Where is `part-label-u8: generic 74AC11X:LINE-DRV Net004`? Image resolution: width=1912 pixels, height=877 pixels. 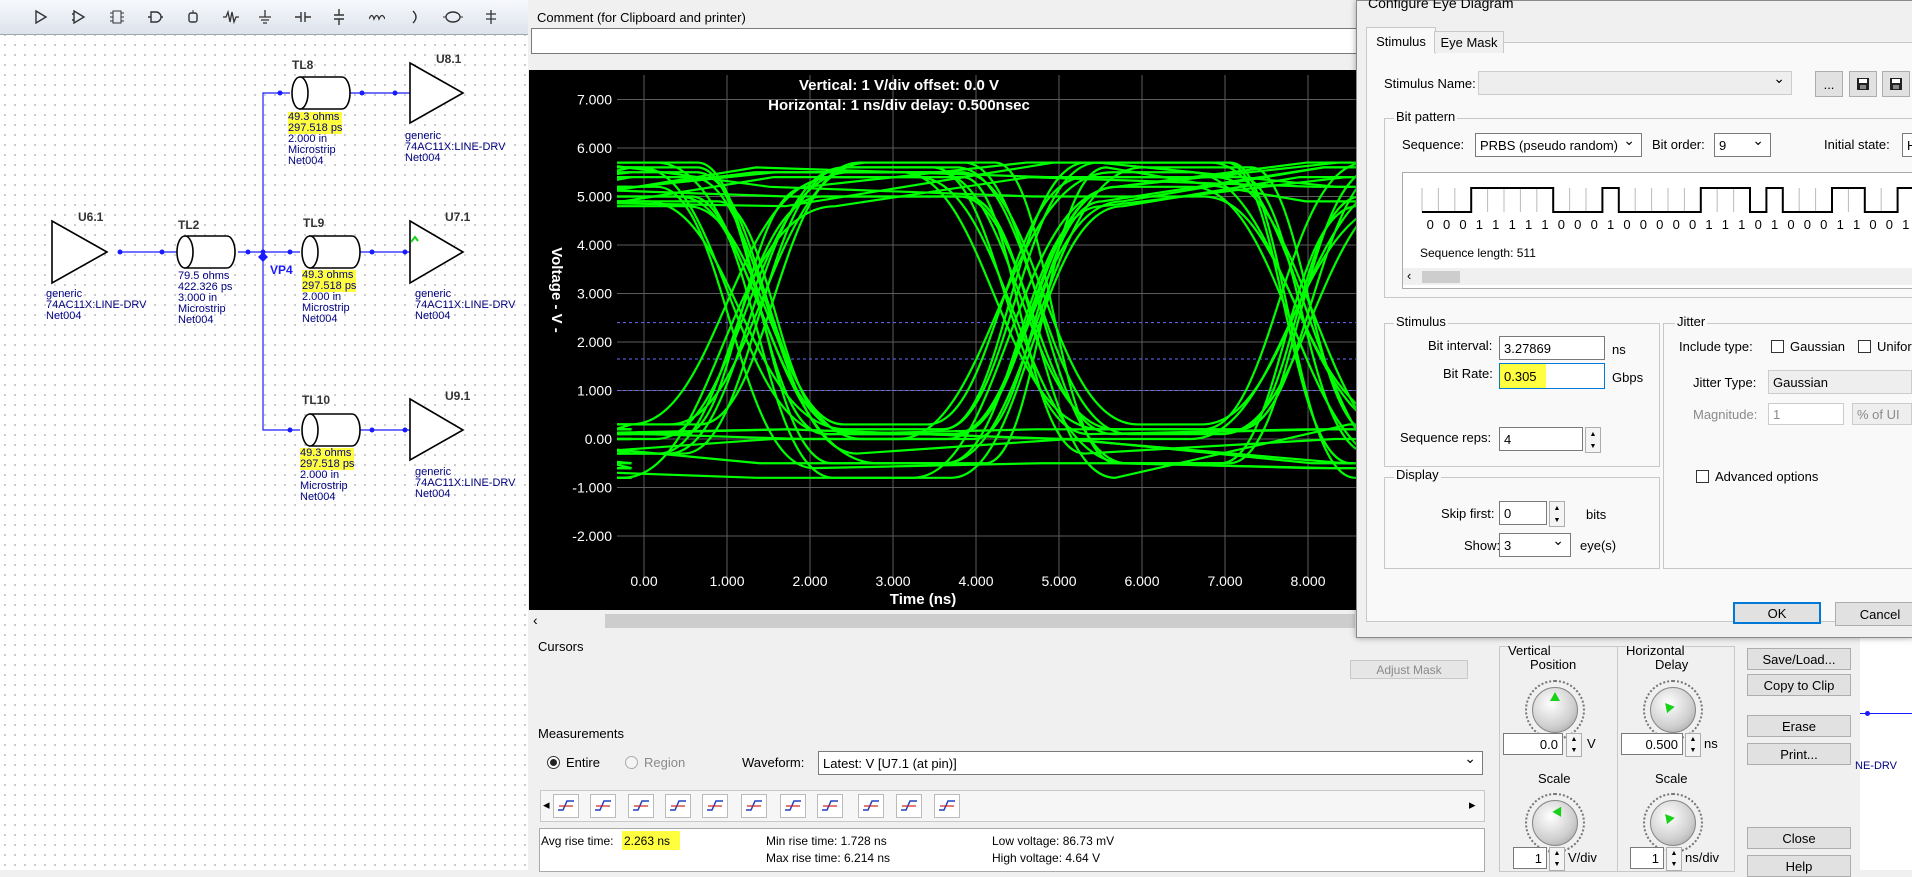
part-label-u8: generic 74AC11X:LINE-DRV Net004 is located at coordinates (455, 147).